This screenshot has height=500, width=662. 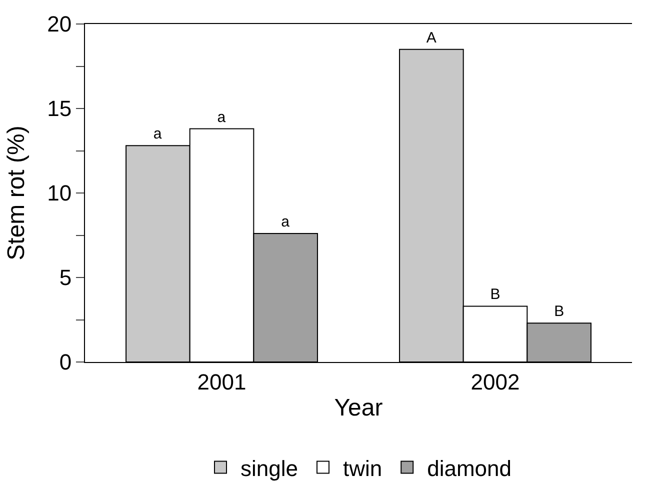 I want to click on y-tick-label: 20, so click(x=59, y=24).